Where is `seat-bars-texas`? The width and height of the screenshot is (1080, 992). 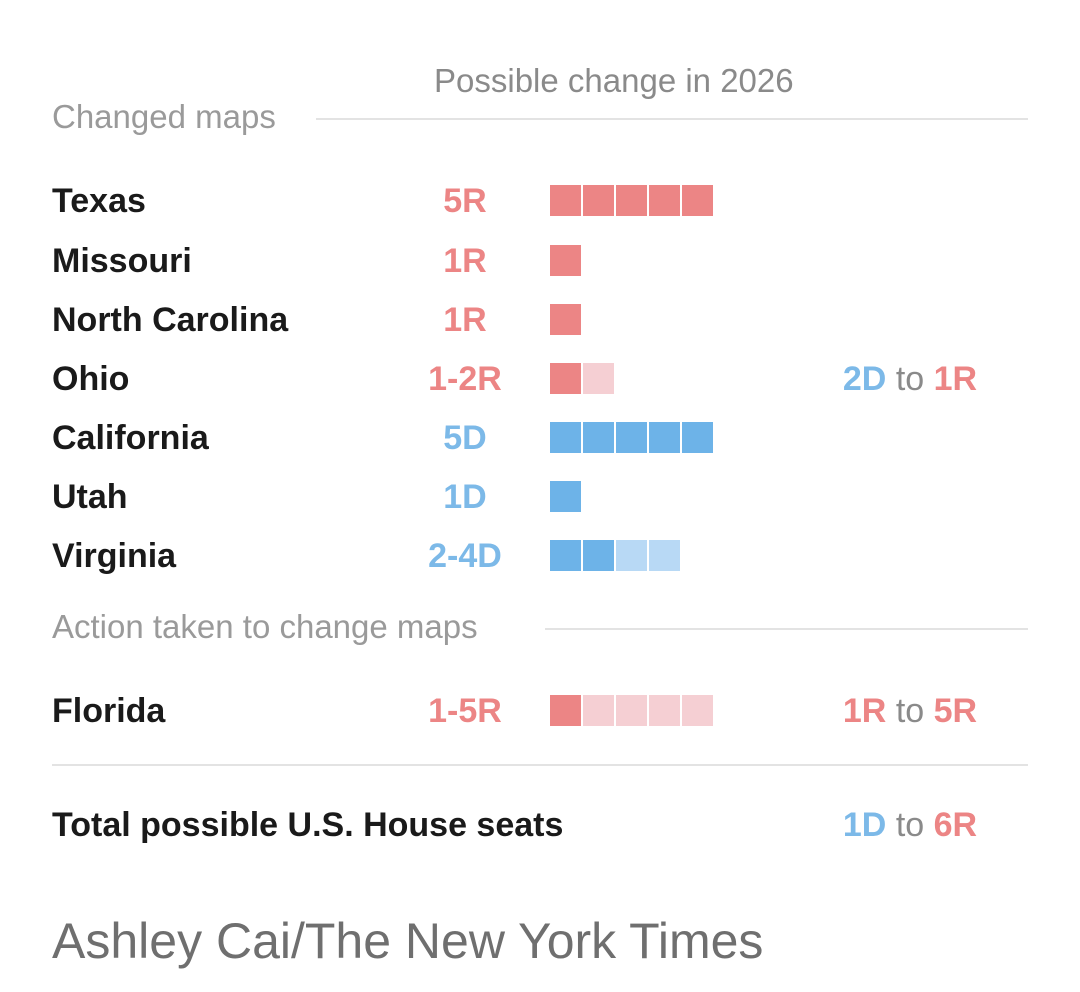 seat-bars-texas is located at coordinates (632, 201).